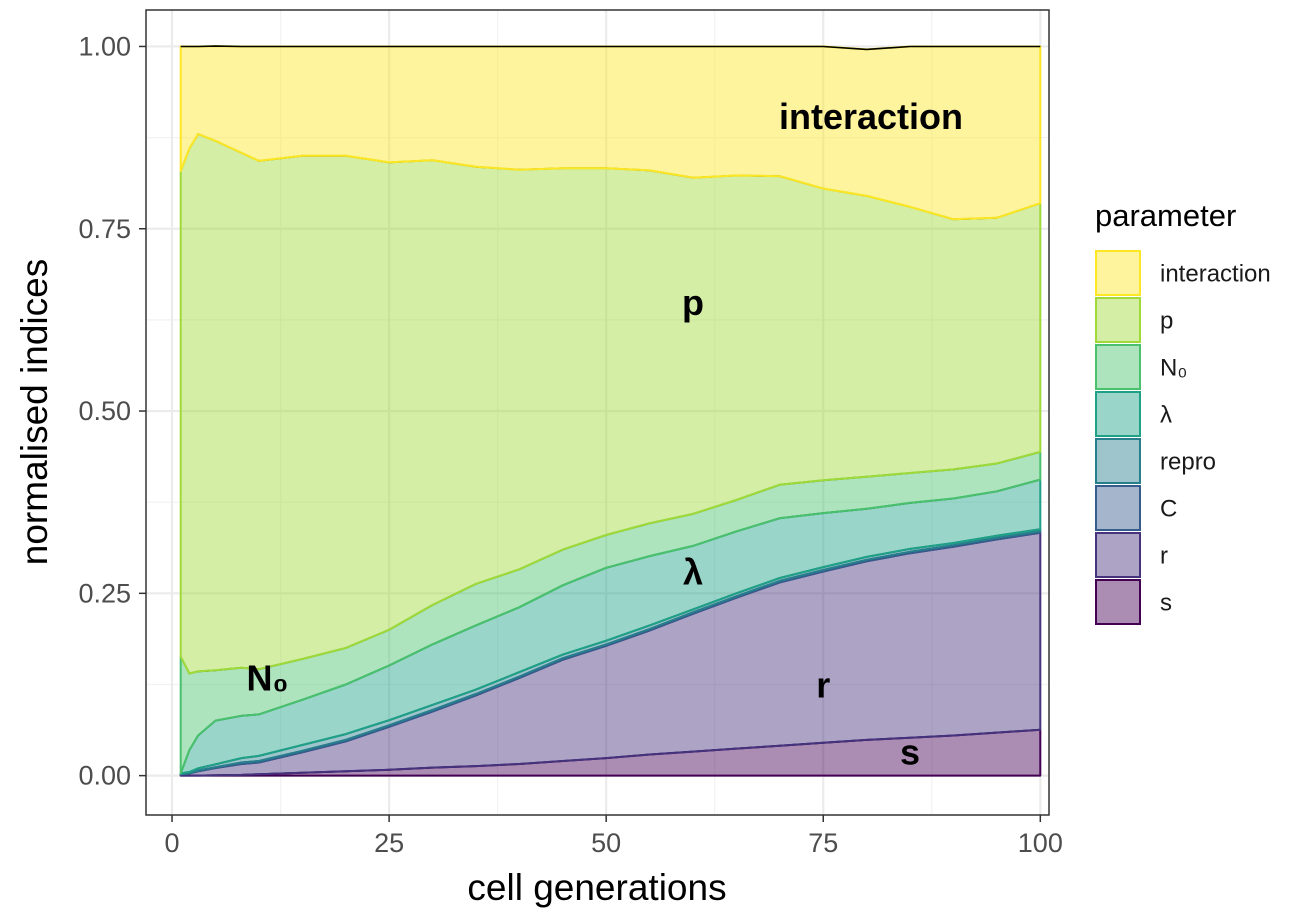 The height and width of the screenshot is (909, 1306). What do you see at coordinates (606, 843) in the screenshot?
I see `x-tick-label: 50` at bounding box center [606, 843].